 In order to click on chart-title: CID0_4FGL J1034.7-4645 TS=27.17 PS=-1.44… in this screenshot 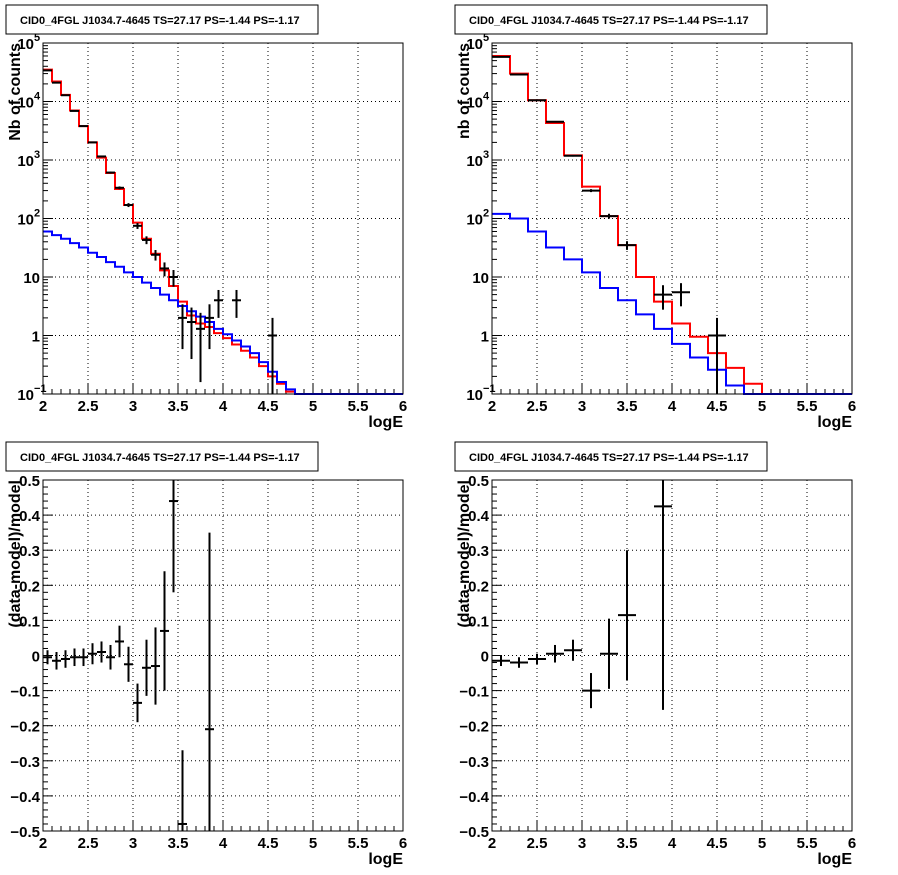, I will do `click(160, 458)`.